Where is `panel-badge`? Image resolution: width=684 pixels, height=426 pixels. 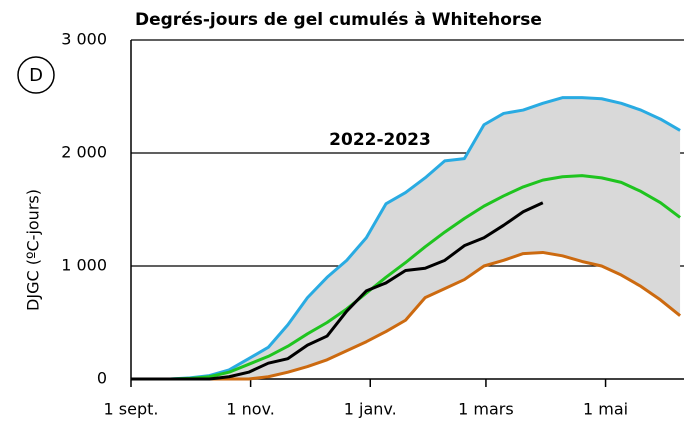
panel-badge is located at coordinates (36, 75).